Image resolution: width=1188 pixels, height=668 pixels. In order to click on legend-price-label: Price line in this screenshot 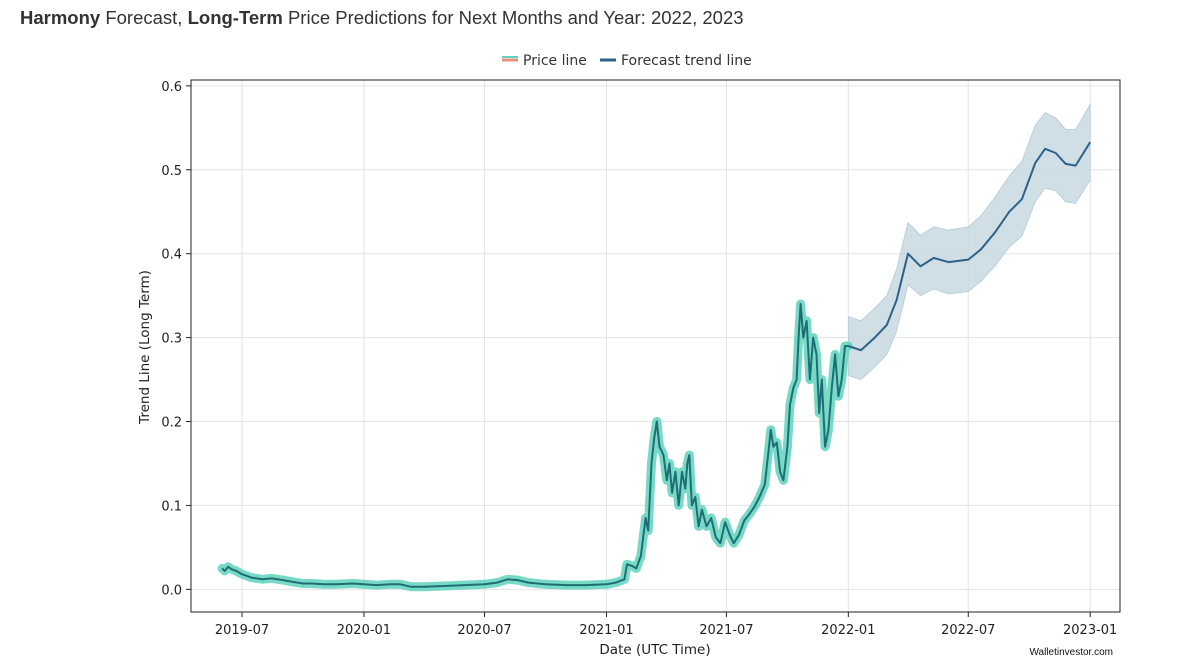, I will do `click(555, 61)`.